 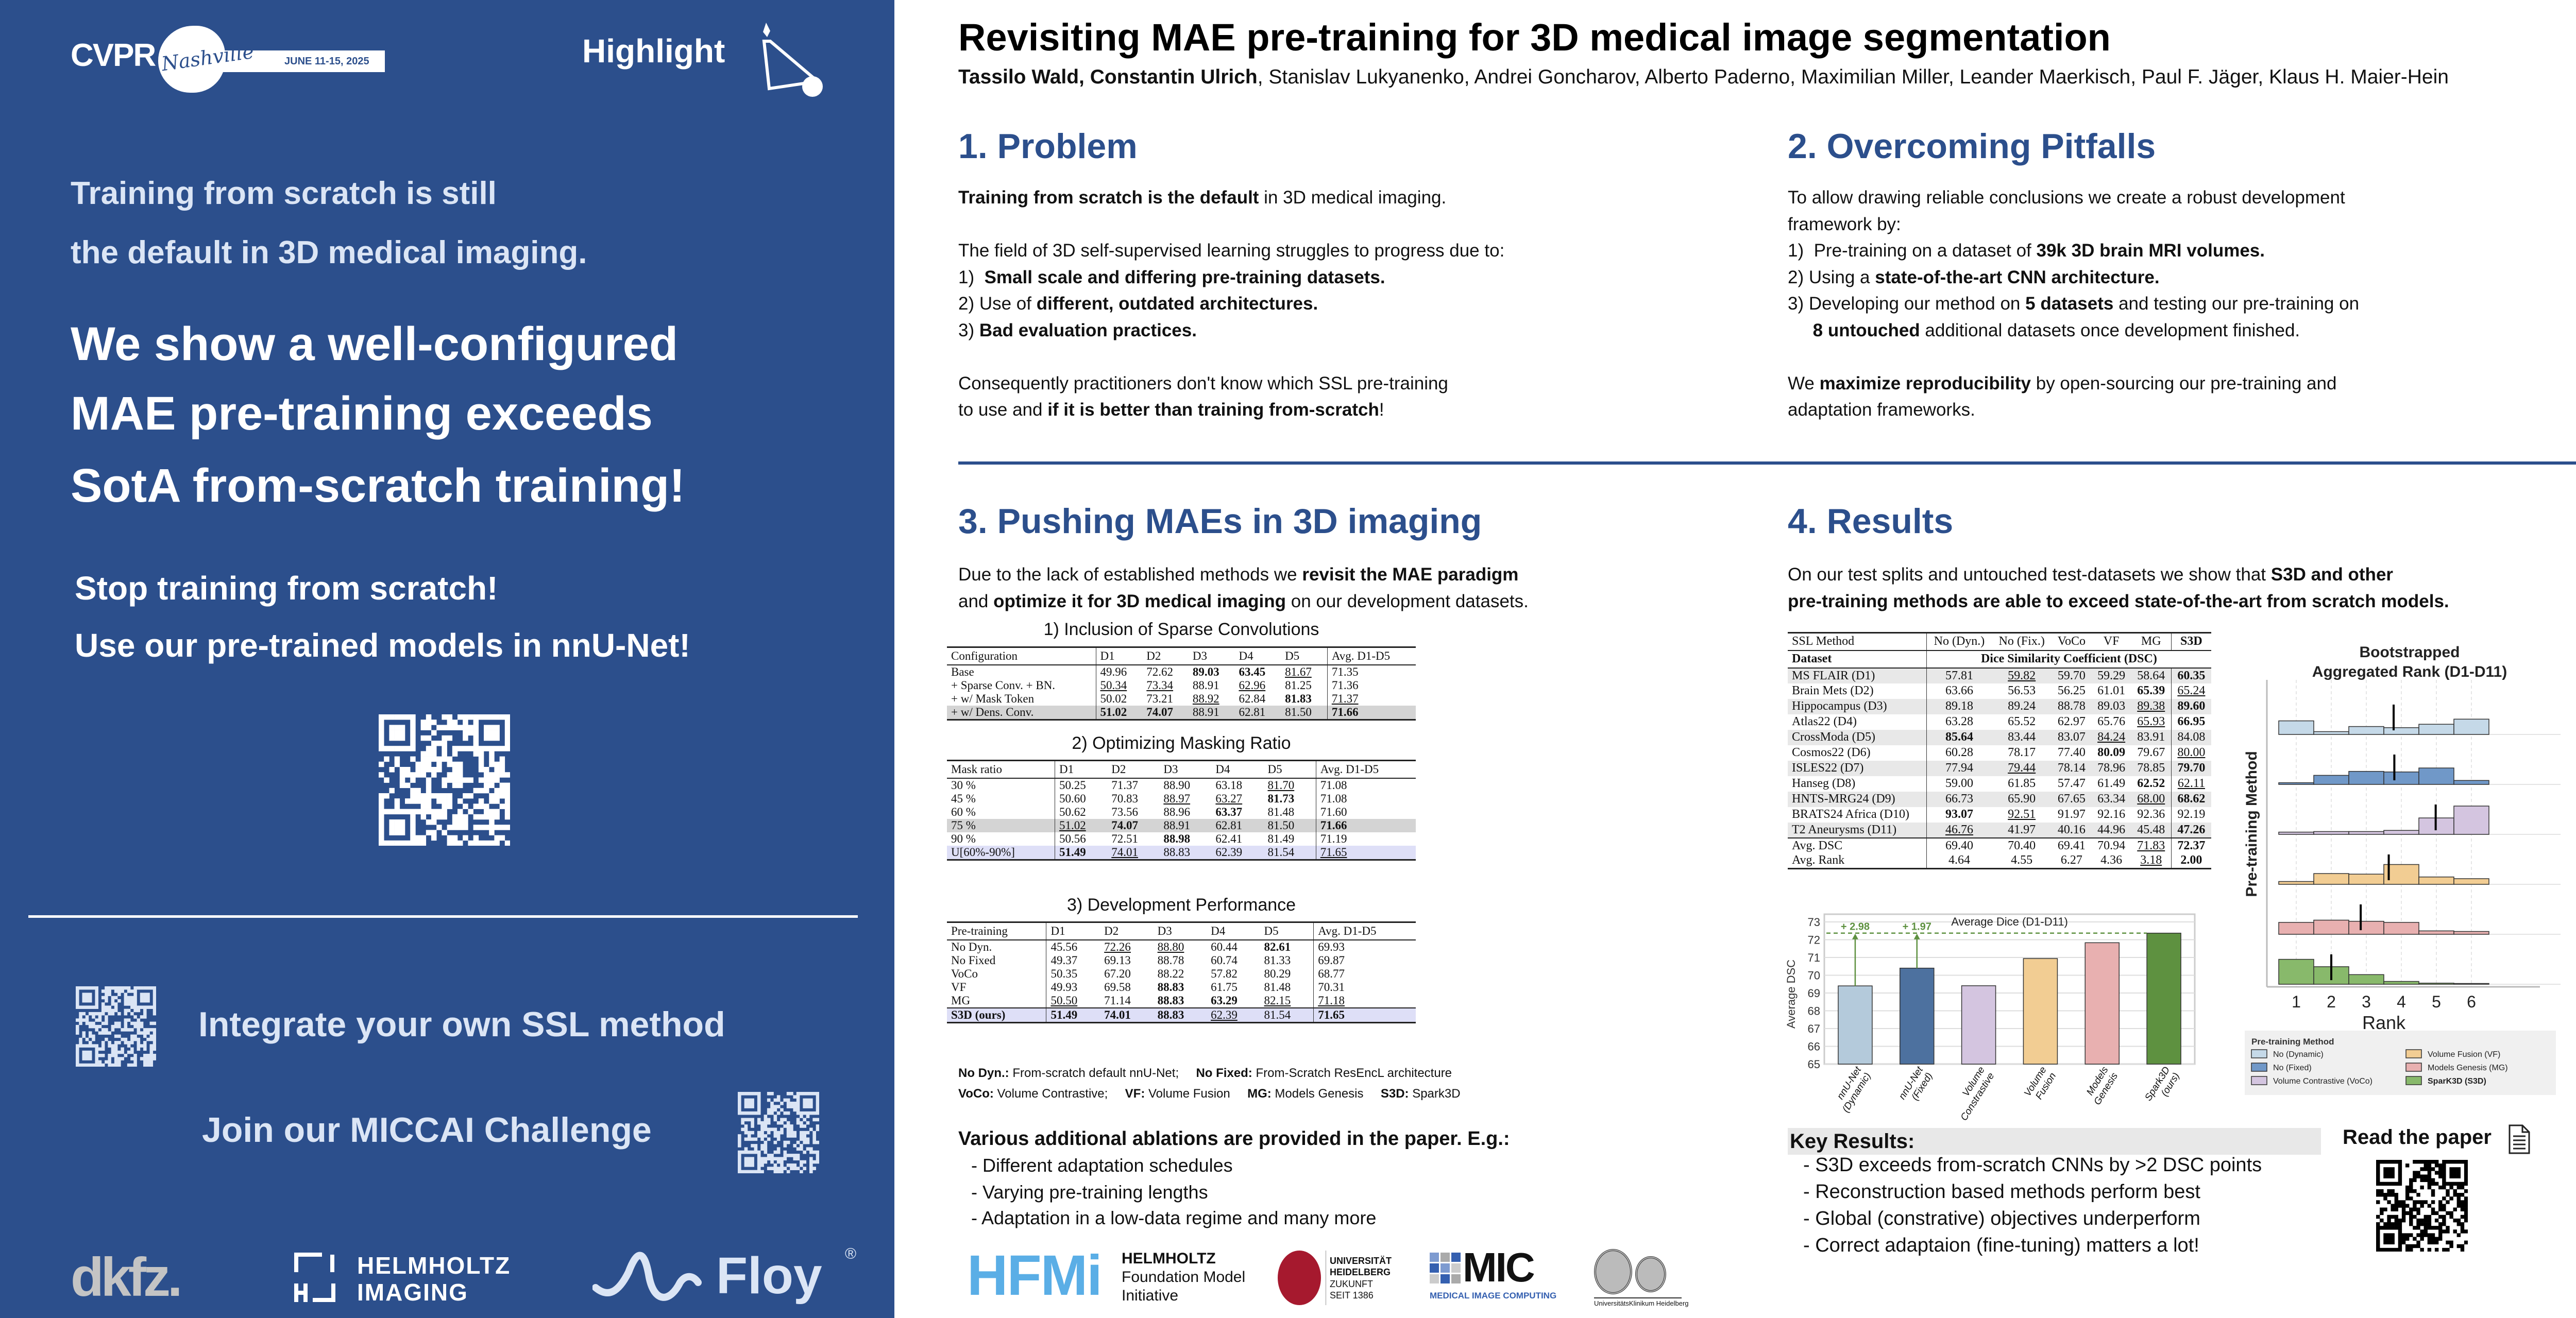 What do you see at coordinates (1022, 656) in the screenshot?
I see `column-header: Configuration` at bounding box center [1022, 656].